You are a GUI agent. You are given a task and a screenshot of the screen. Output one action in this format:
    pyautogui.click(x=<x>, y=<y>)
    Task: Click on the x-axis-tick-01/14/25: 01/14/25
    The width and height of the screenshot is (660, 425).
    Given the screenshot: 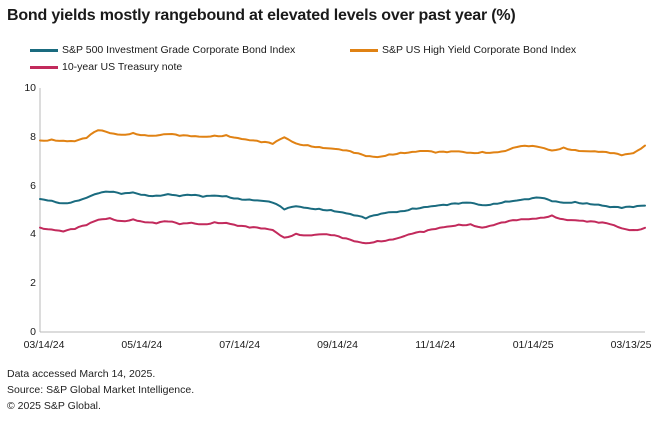 What is the action you would take?
    pyautogui.click(x=533, y=345)
    